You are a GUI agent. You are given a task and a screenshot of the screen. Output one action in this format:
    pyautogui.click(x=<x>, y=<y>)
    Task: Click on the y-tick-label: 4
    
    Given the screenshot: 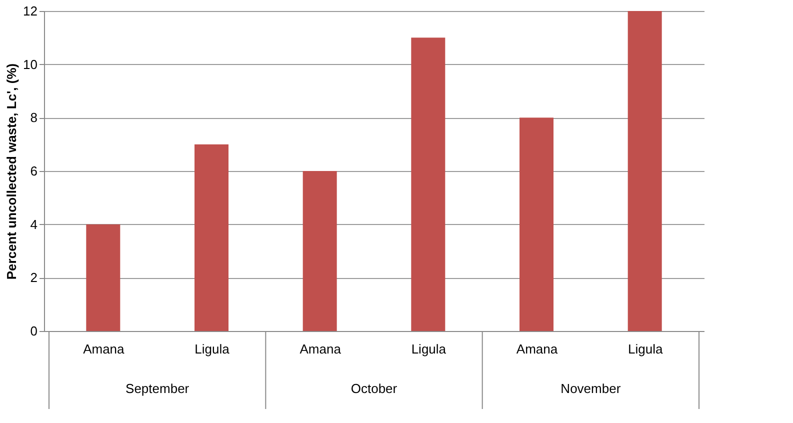 What is the action you would take?
    pyautogui.click(x=34, y=224)
    